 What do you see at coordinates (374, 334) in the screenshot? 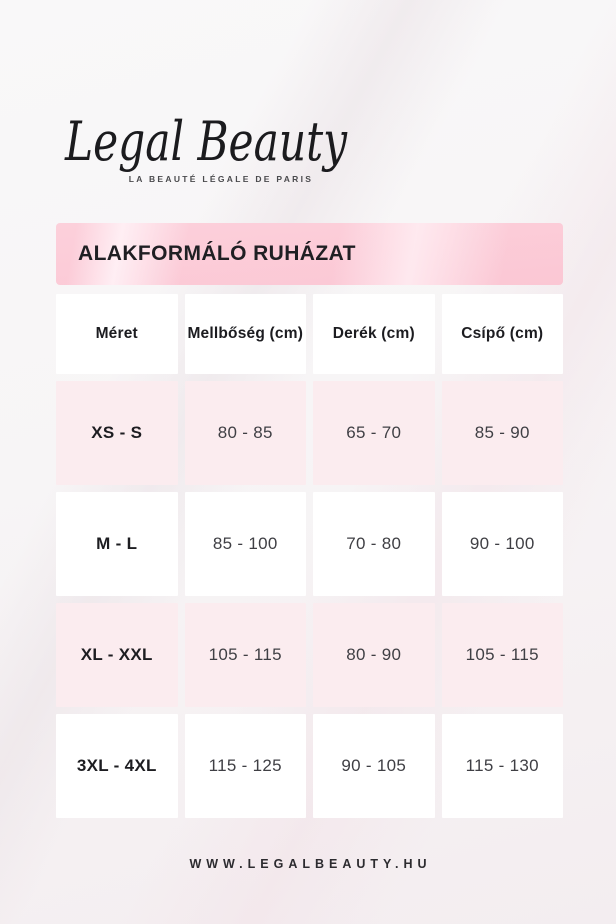
I see `column-header-waist: Derék (cm)` at bounding box center [374, 334].